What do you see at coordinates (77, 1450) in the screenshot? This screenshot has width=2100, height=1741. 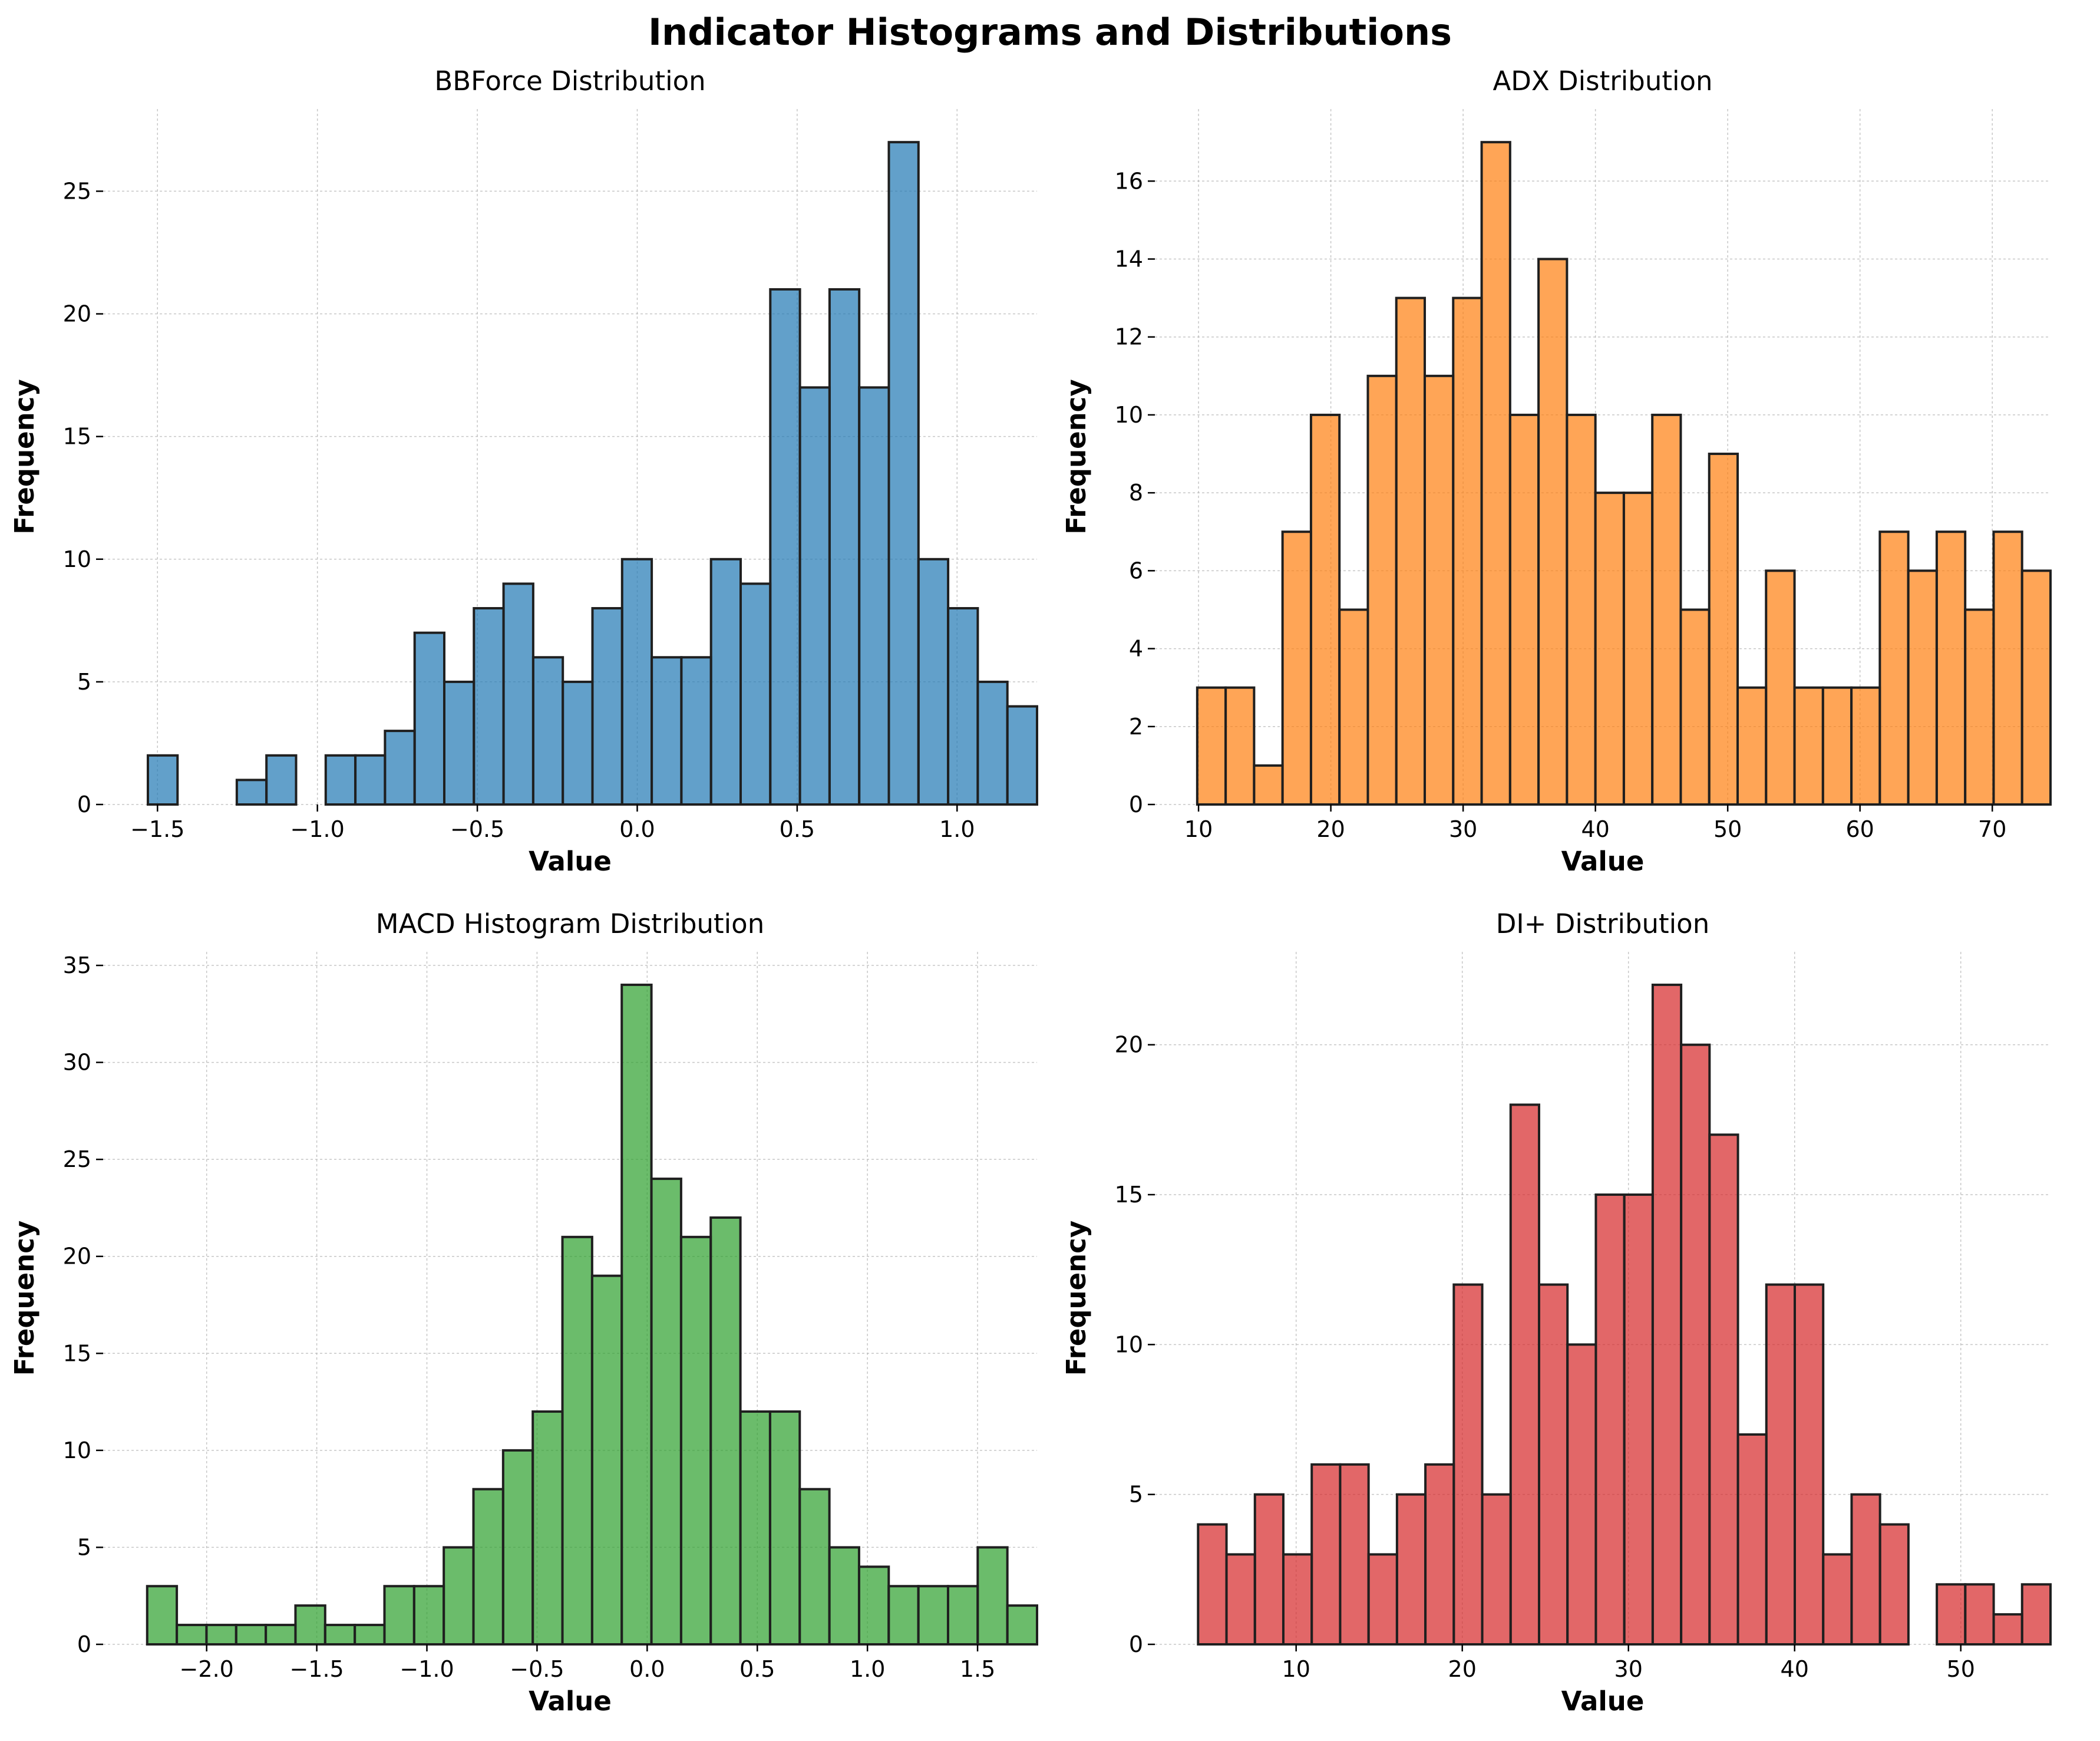 I see `macd-ytick-label-2: 10` at bounding box center [77, 1450].